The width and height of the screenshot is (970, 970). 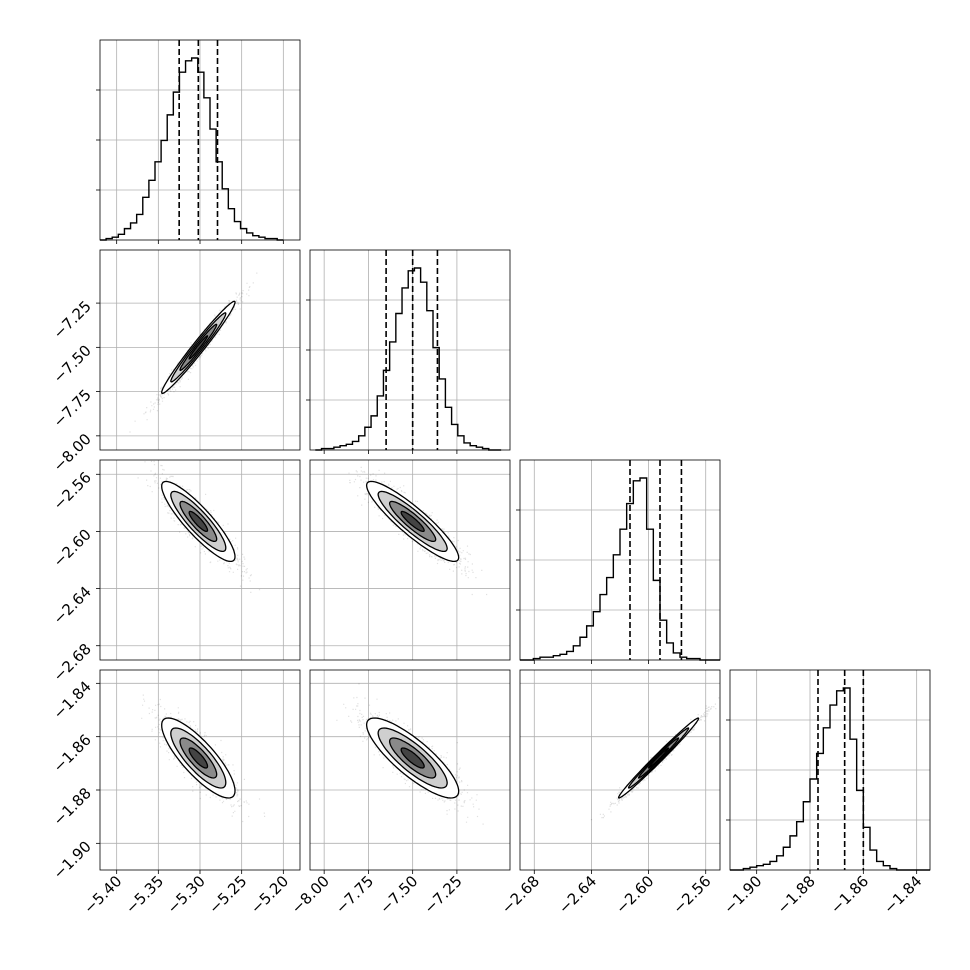 What do you see at coordinates (742, 894) in the screenshot?
I see `xaxis-3-label-0: −1.90` at bounding box center [742, 894].